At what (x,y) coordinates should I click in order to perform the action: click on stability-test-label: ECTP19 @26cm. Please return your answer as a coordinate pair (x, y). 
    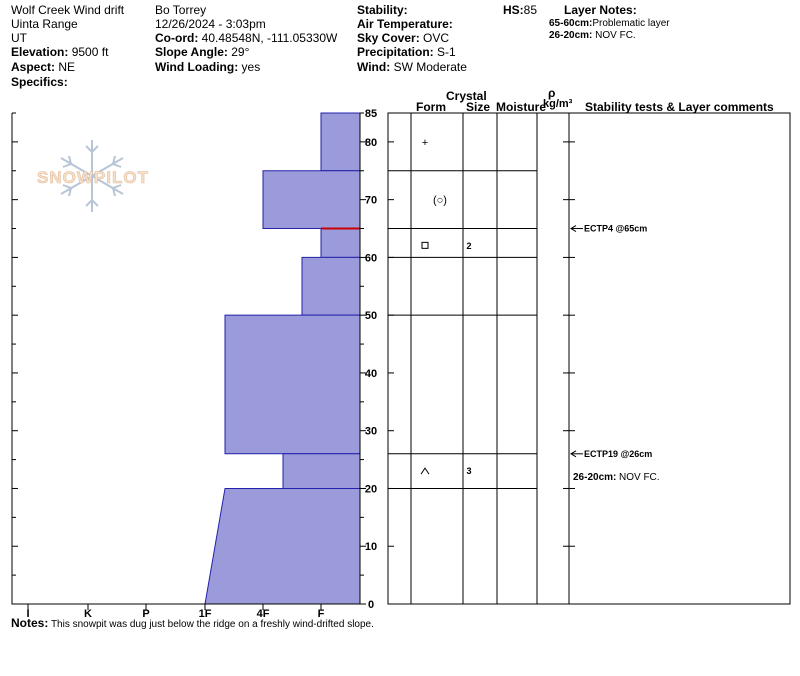
    Looking at the image, I should click on (618, 454).